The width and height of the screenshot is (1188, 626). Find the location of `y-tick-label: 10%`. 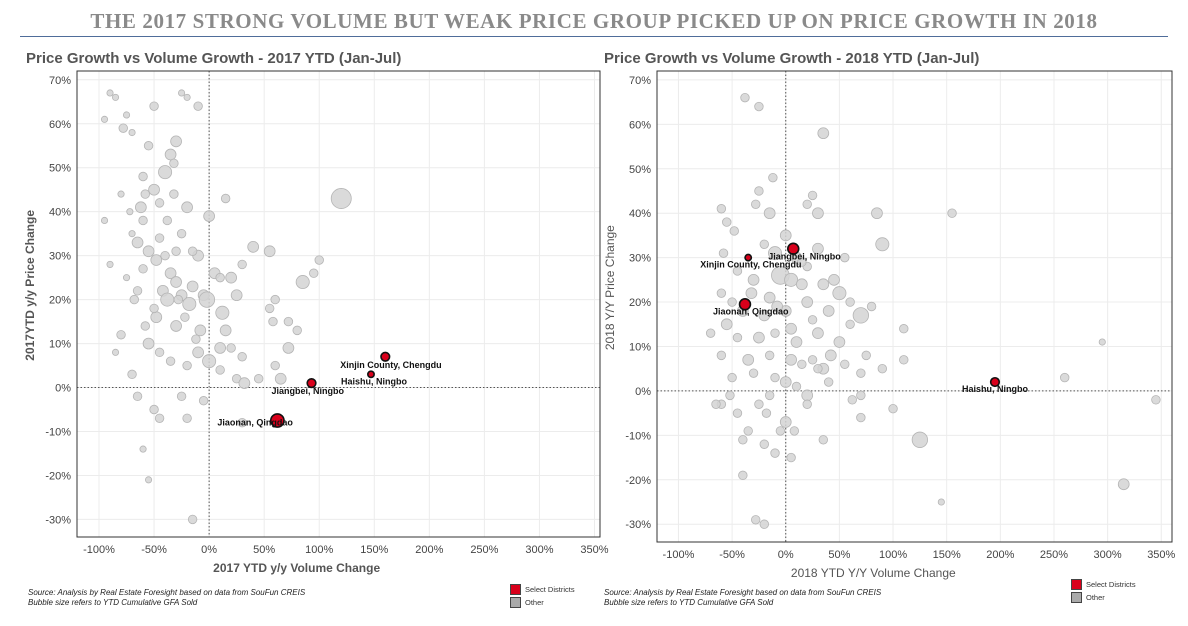

y-tick-label: 10% is located at coordinates (60, 345).